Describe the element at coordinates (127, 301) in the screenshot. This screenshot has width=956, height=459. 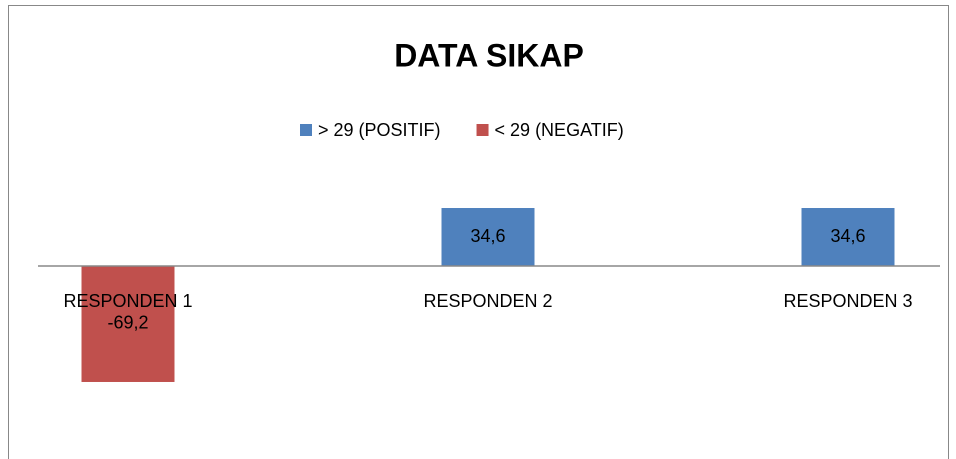
I see `x-tick-label: RESPONDEN 1` at that location.